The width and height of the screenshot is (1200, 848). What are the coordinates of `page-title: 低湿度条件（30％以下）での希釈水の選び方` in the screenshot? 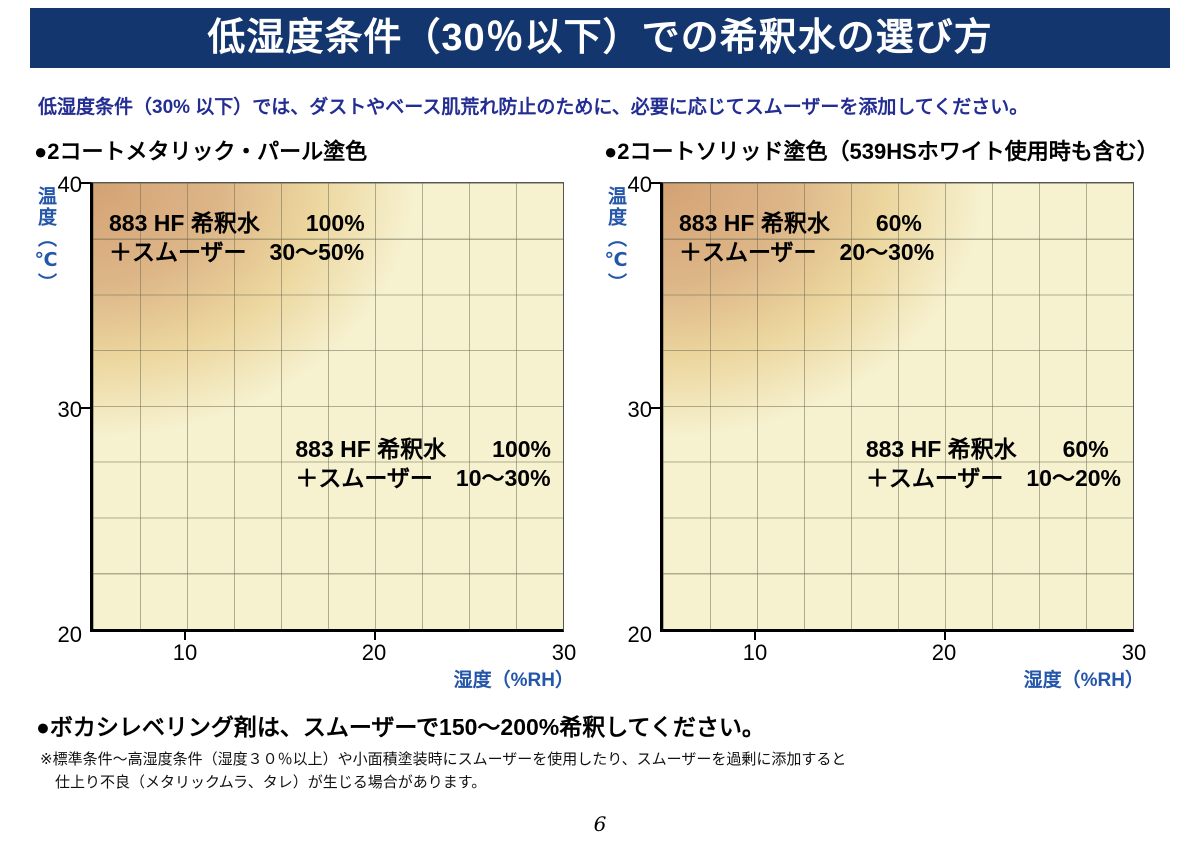 It's located at (600, 38).